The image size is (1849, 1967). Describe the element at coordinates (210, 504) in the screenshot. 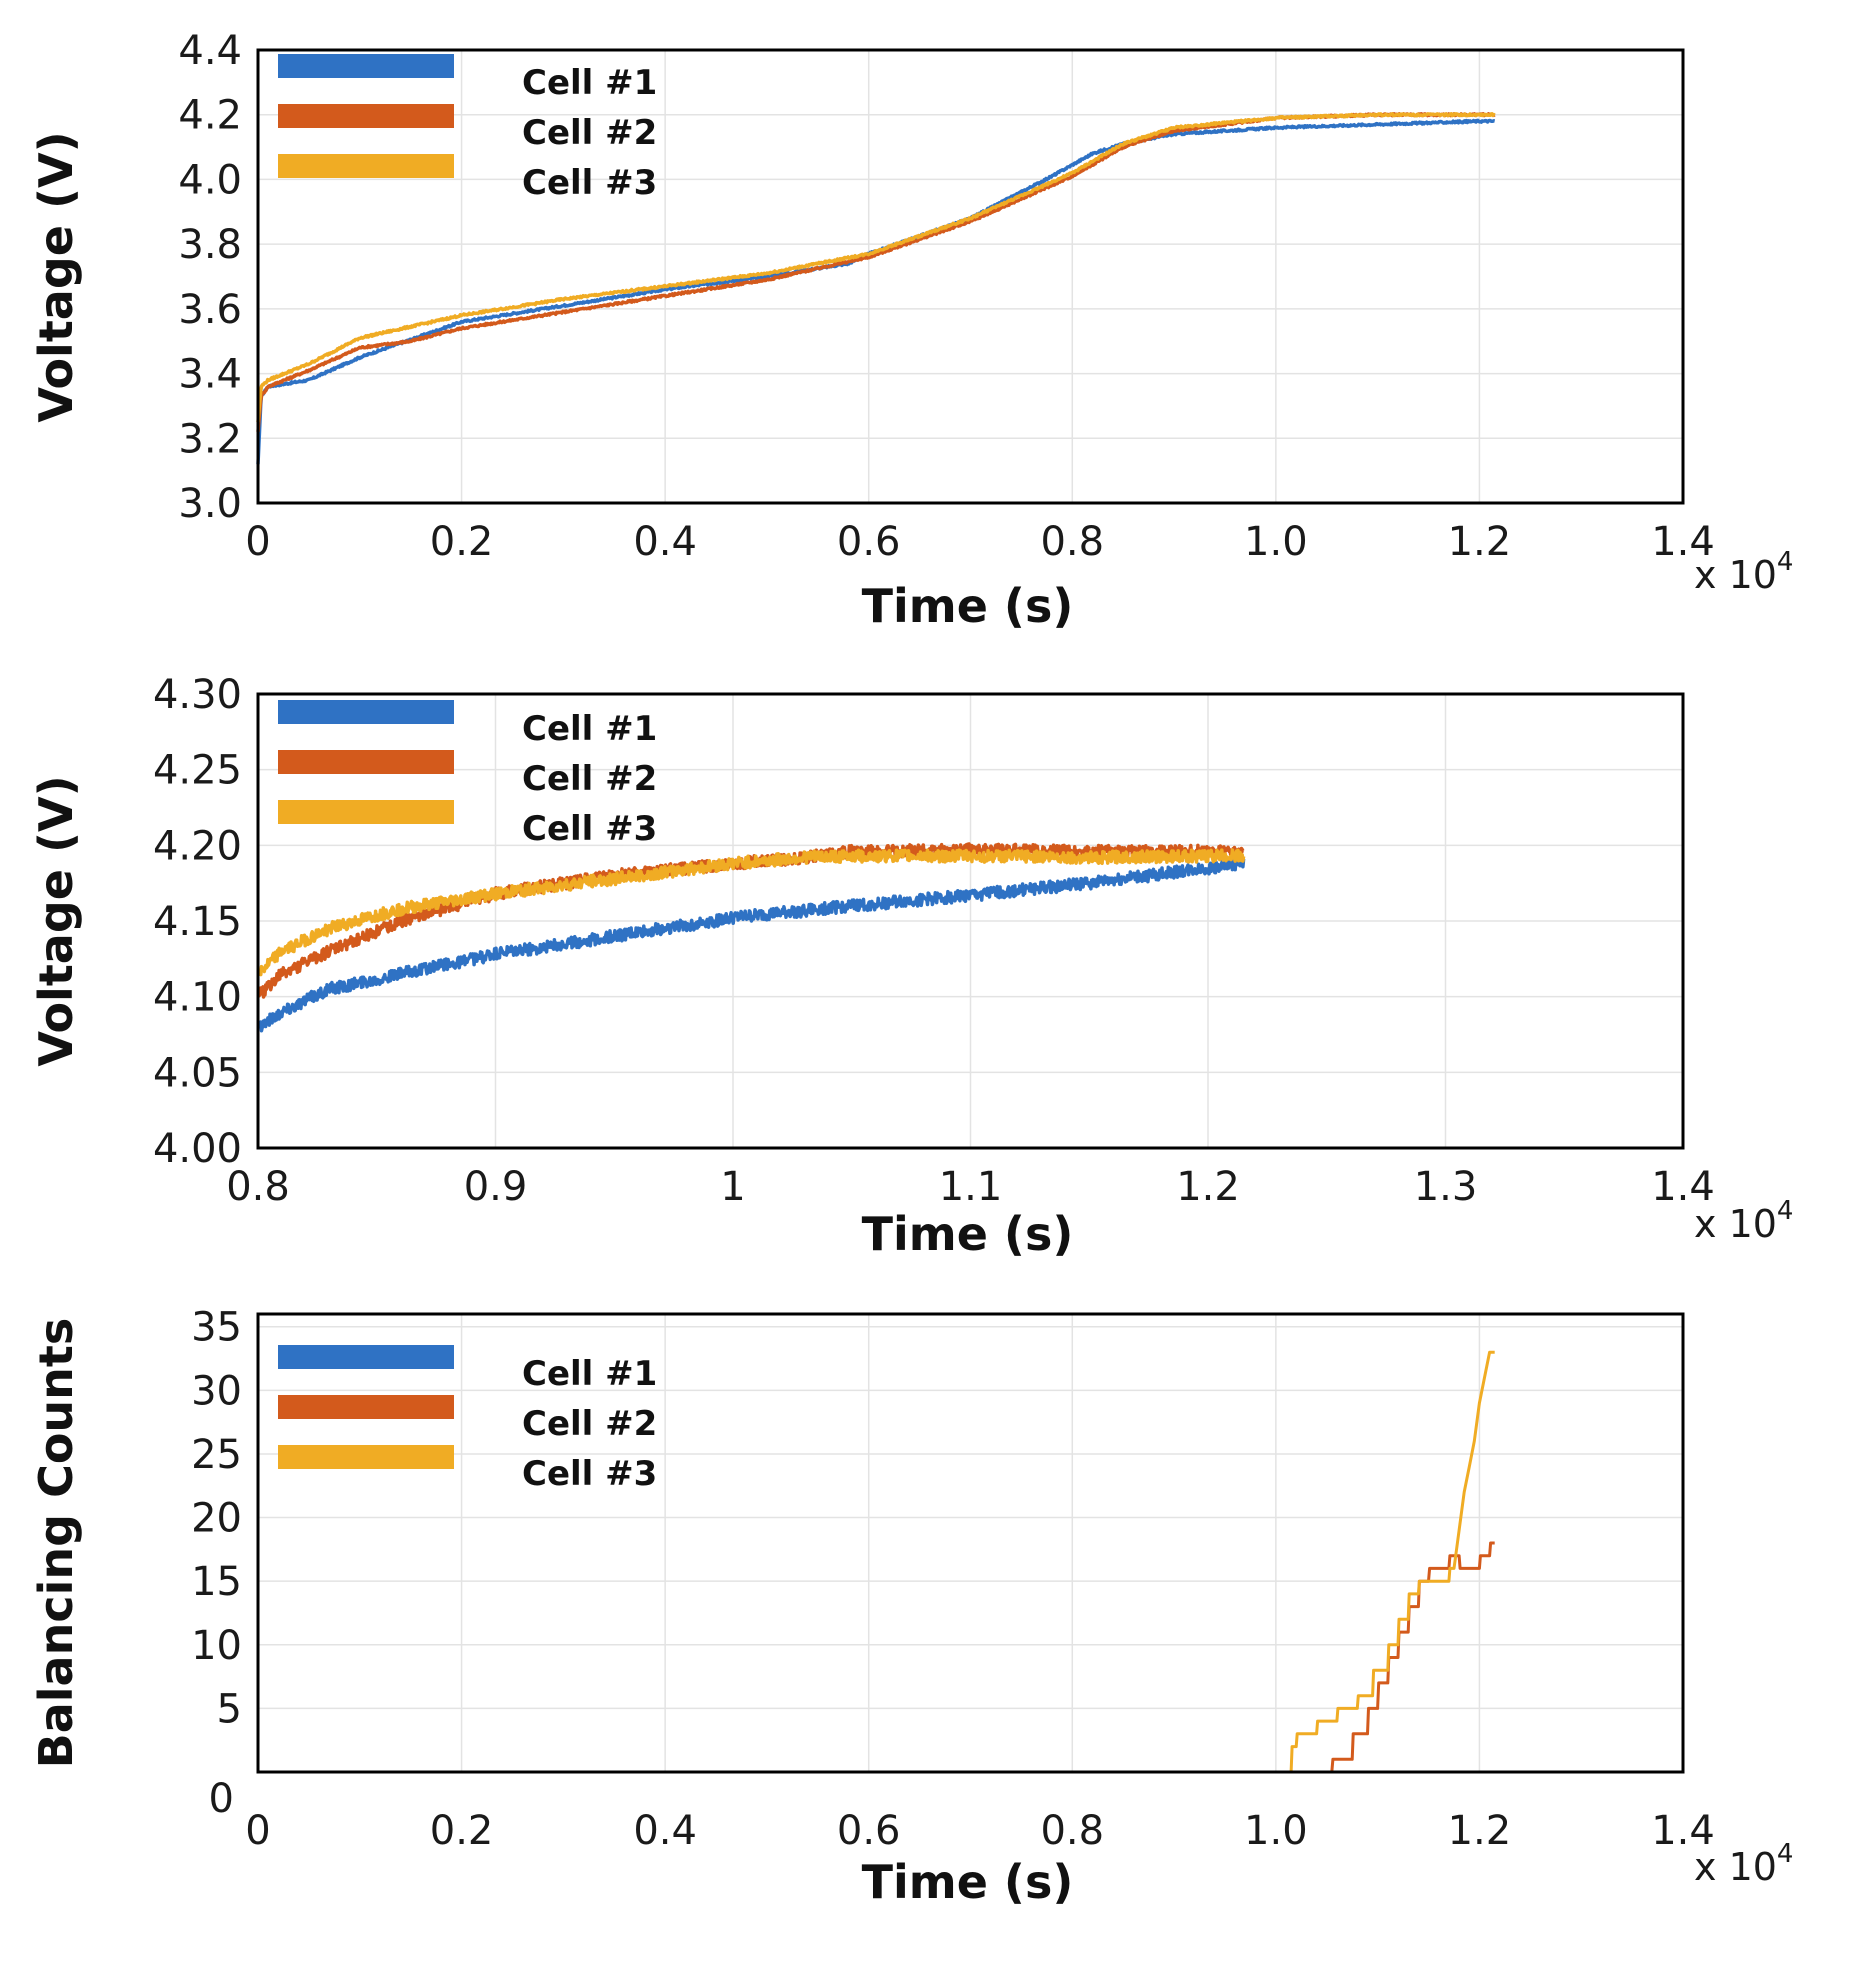

I see `y-tick-label: 3.0` at that location.